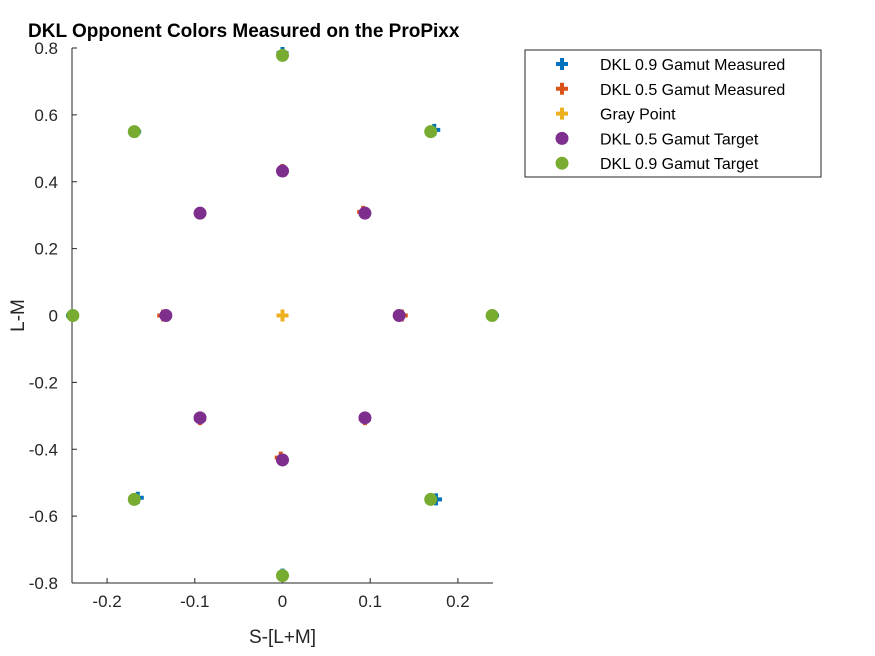 Image resolution: width=875 pixels, height=656 pixels. What do you see at coordinates (46, 182) in the screenshot?
I see `y-tick-label: 0.4` at bounding box center [46, 182].